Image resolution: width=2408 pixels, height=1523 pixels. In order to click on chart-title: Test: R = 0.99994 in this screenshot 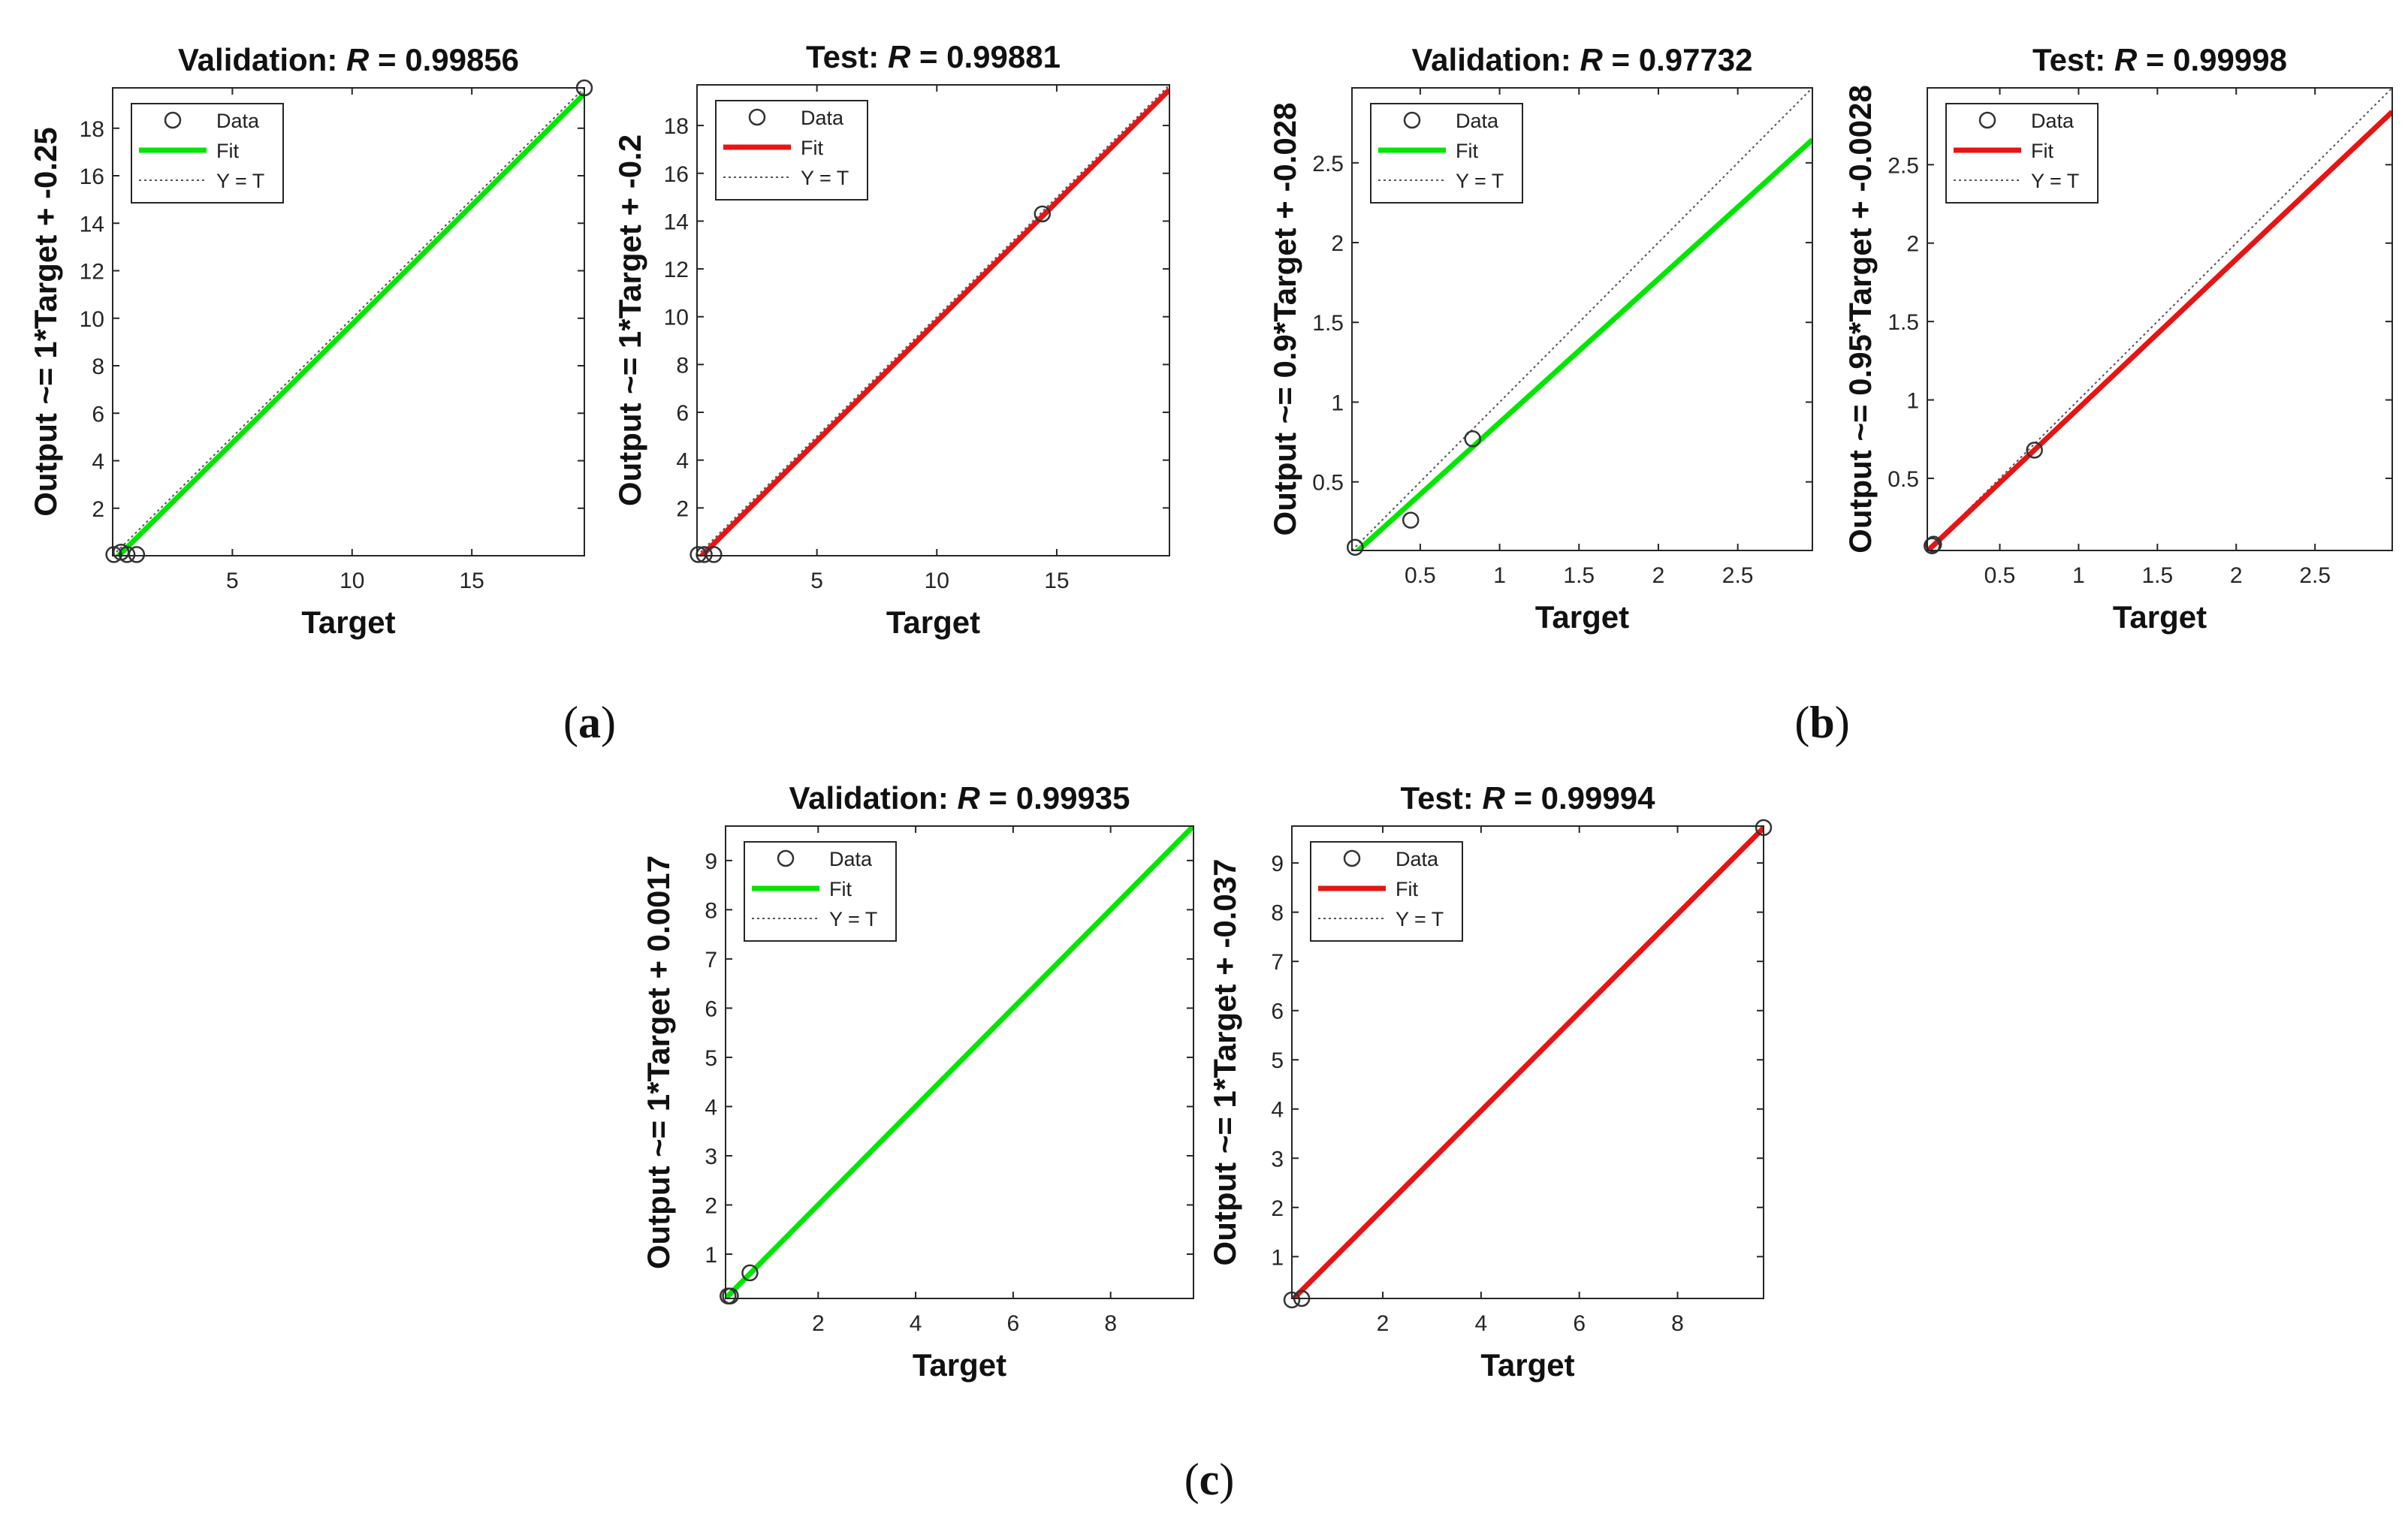, I will do `click(1528, 798)`.